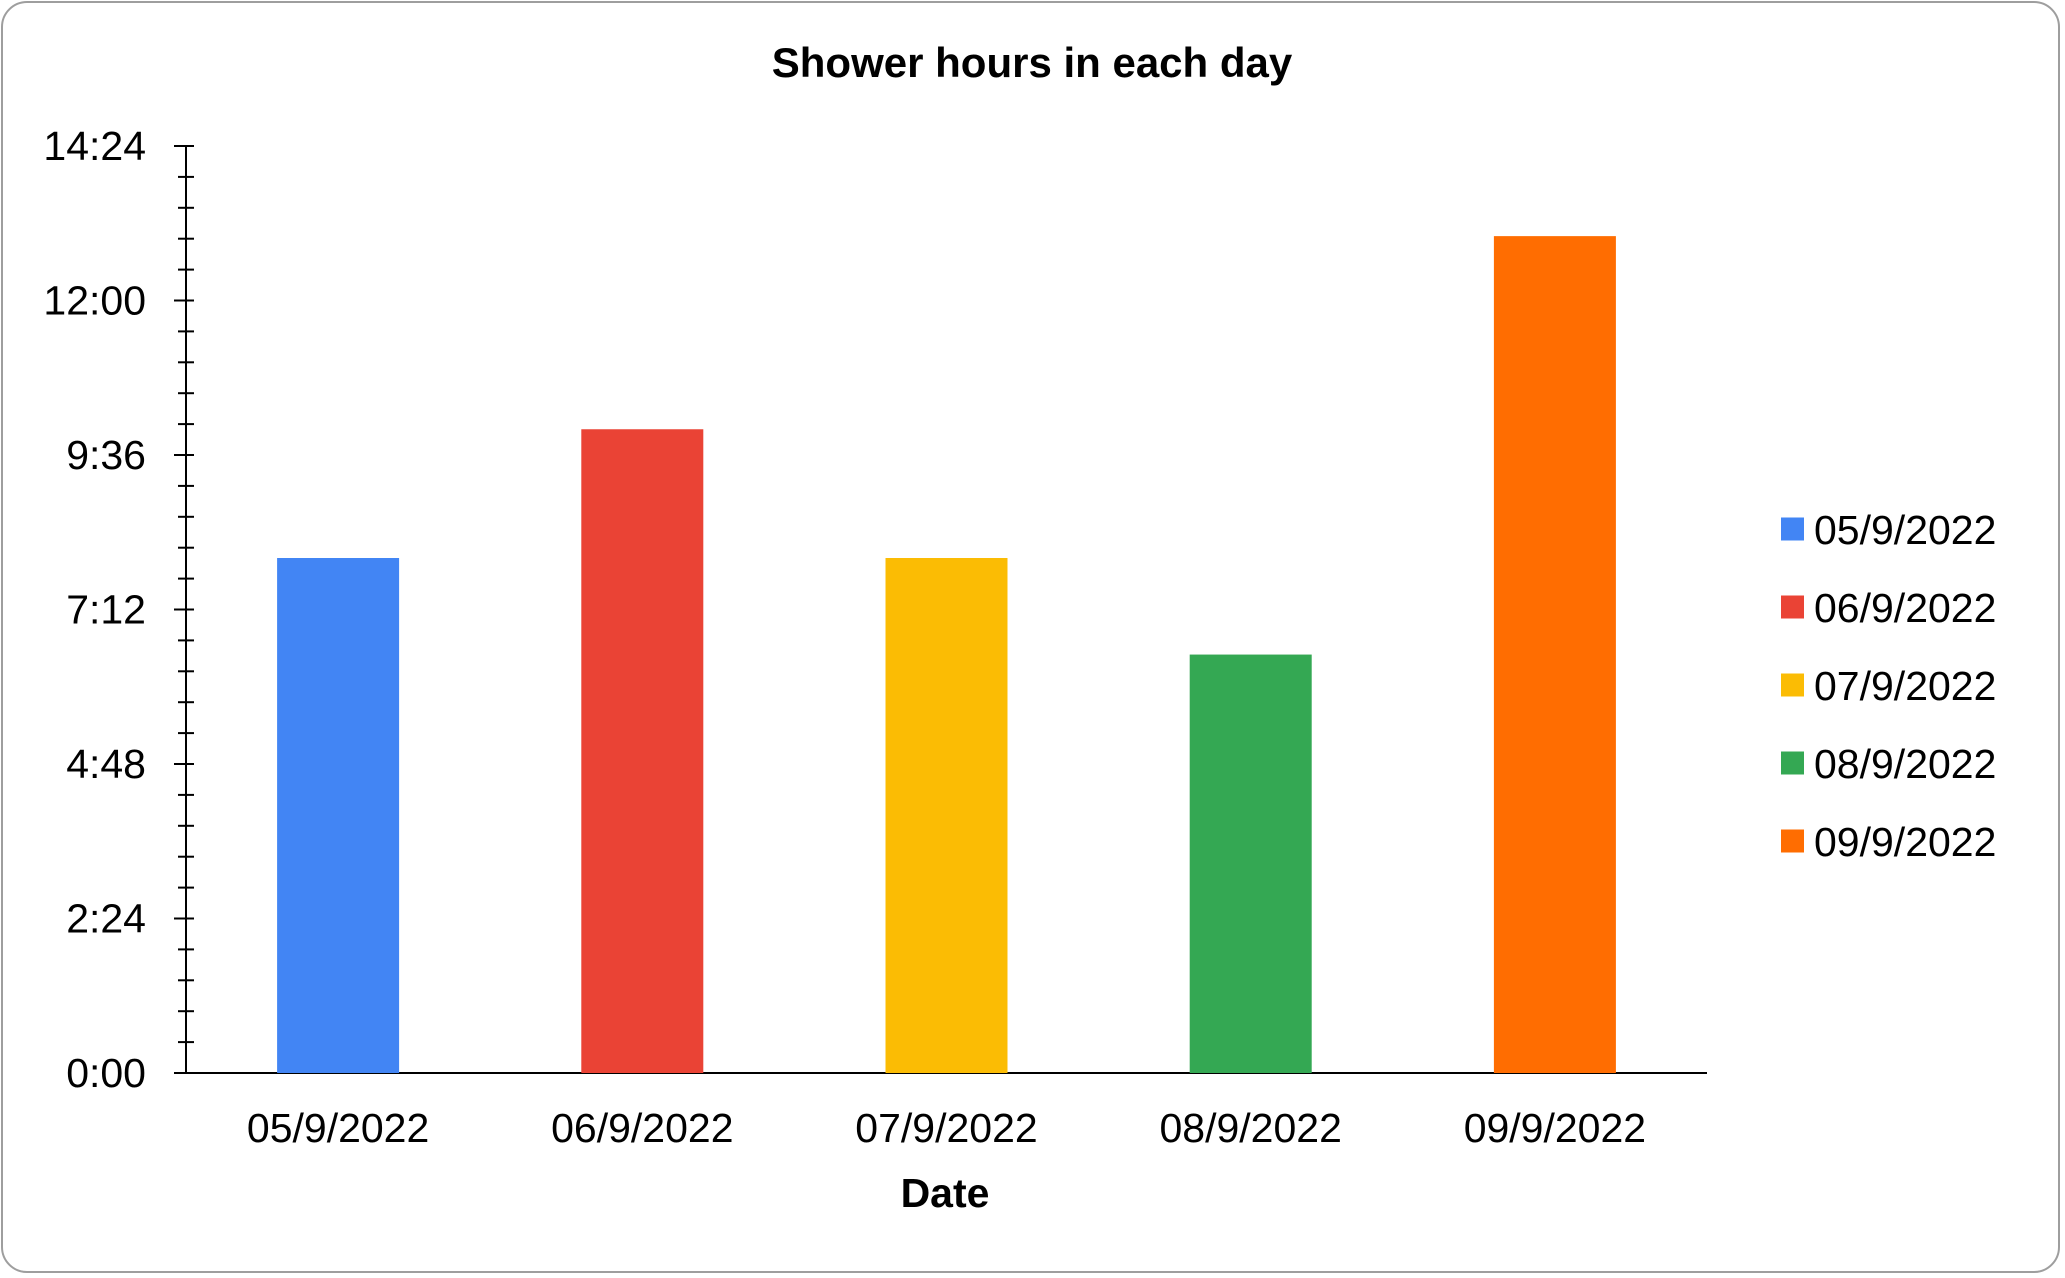  I want to click on y-axis: 0:00 2:24 4:48 7:12 9:36 12:00 14:24, so click(118, 609).